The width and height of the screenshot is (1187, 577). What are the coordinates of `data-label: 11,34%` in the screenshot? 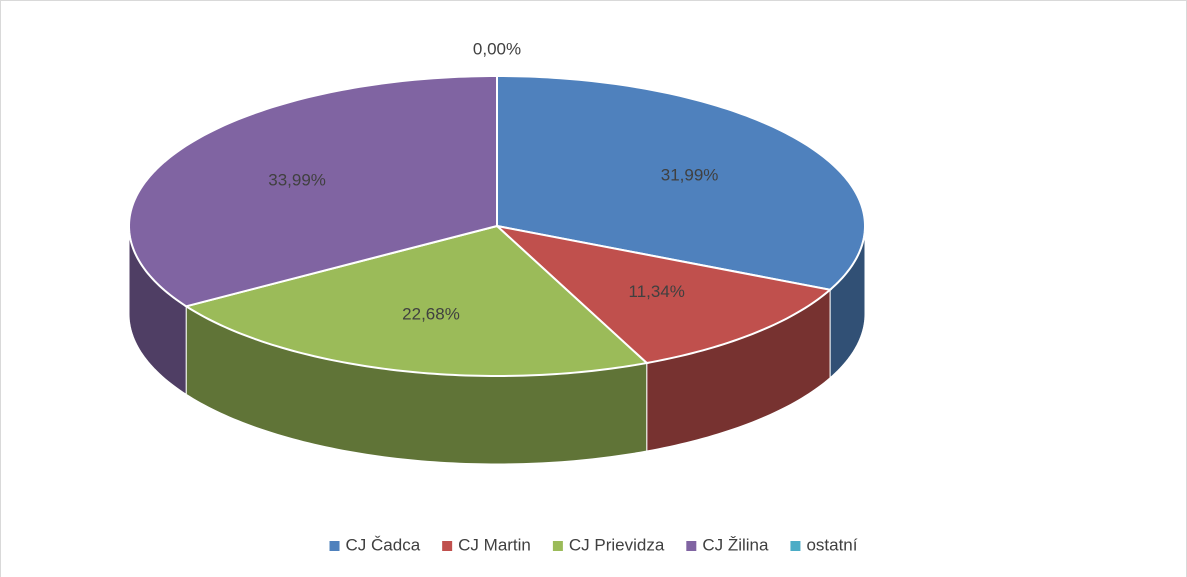 It's located at (657, 291).